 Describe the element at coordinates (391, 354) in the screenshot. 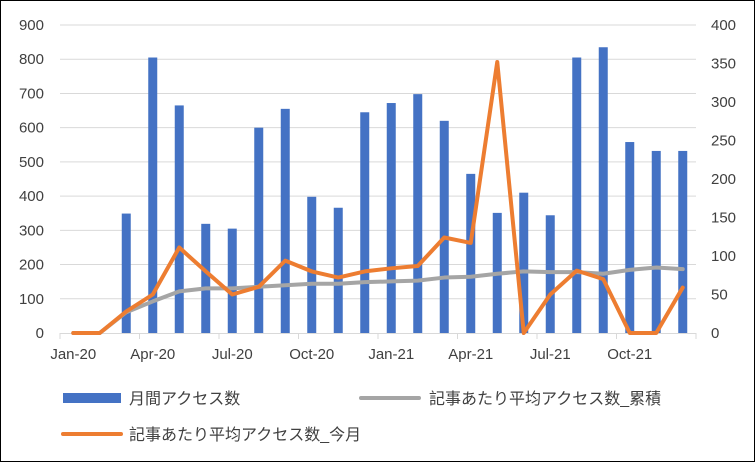

I see `x-tick-label: Jan-21` at that location.